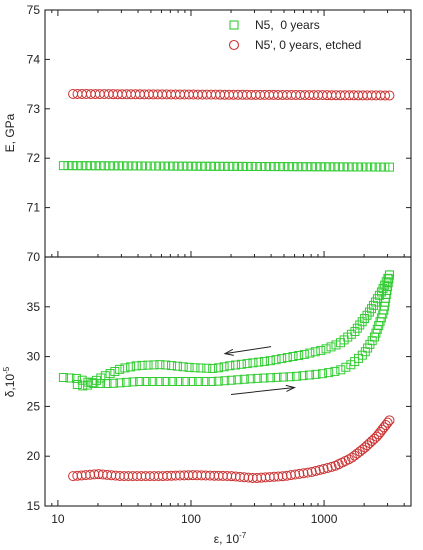 This screenshot has width=423, height=550. What do you see at coordinates (389, 95) in the screenshot?
I see `n5-etched-point` at bounding box center [389, 95].